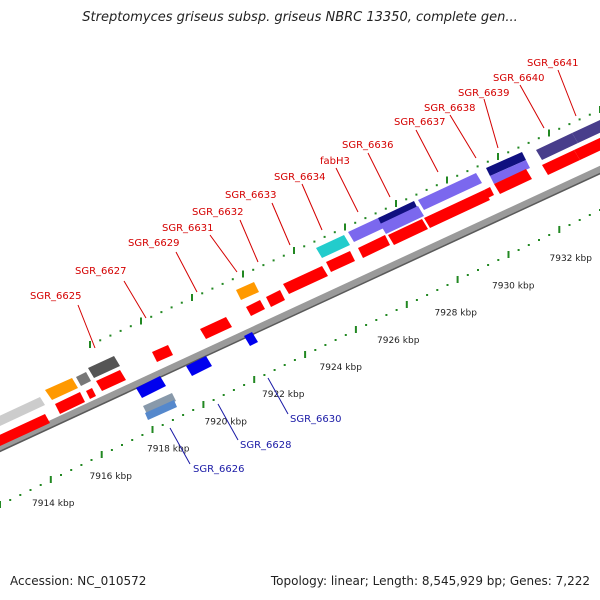 This screenshot has height=600, width=600. I want to click on gene-label: SGR_6633, so click(251, 195).